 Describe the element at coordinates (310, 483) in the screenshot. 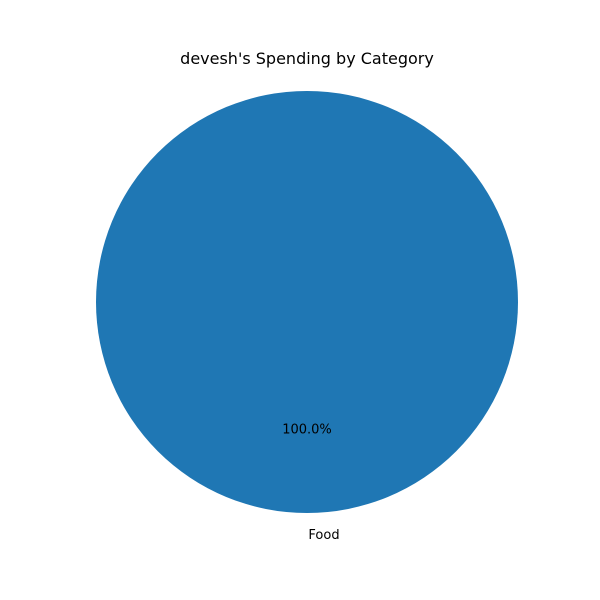

I see `pie-labels: Food 100.0%` at that location.